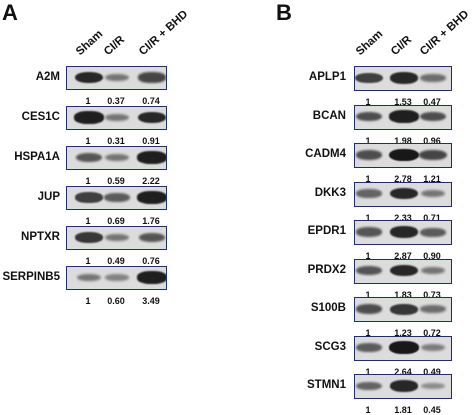 The height and width of the screenshot is (415, 474). Describe the element at coordinates (47, 77) in the screenshot. I see `protein-label: A2M` at that location.